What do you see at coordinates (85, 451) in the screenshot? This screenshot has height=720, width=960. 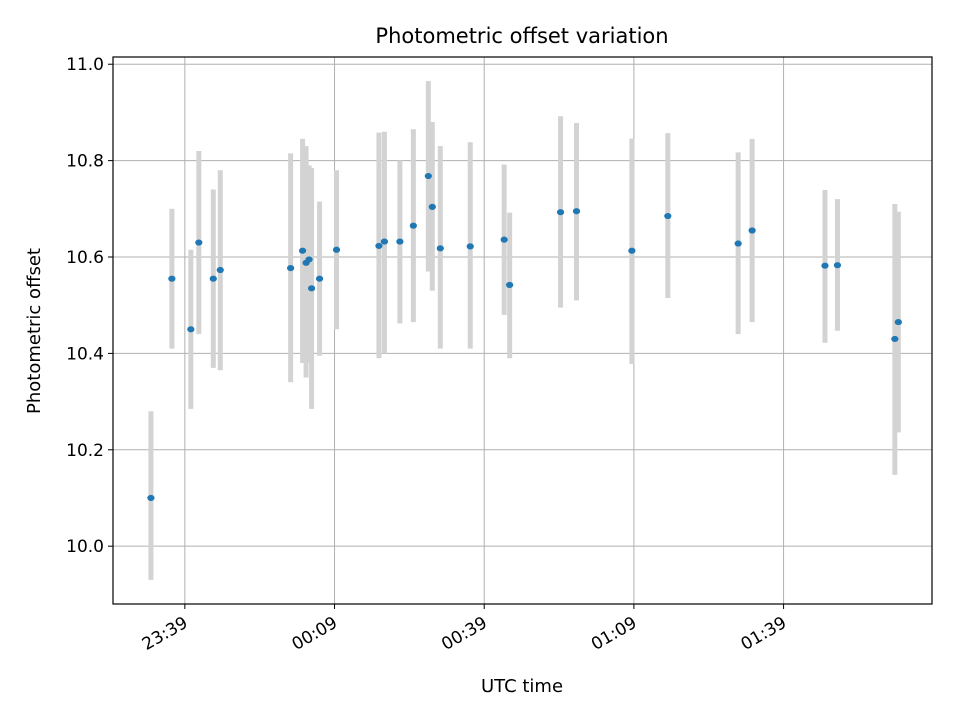 I see `y-tick-label: 10.2` at bounding box center [85, 451].